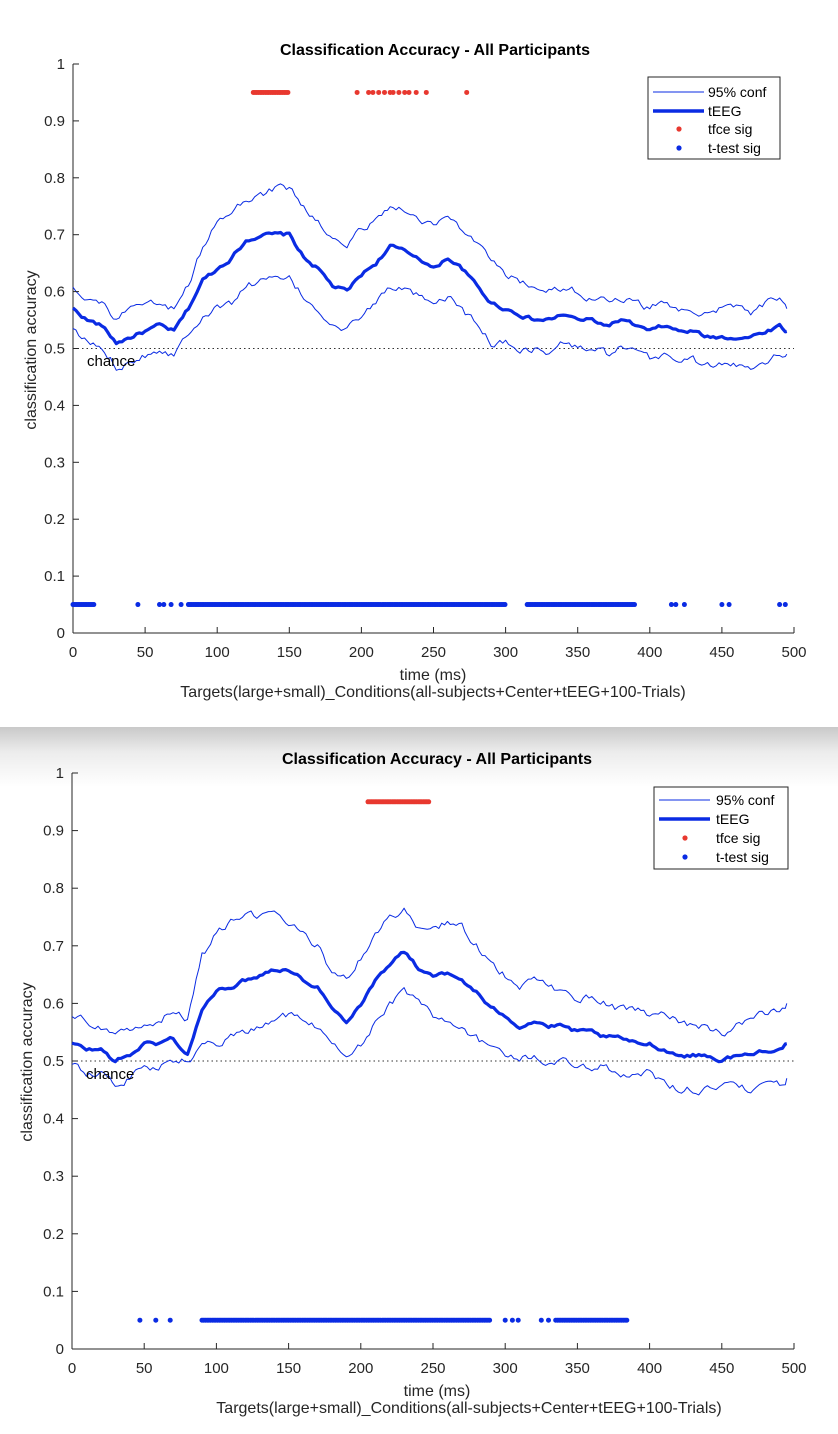 This screenshot has width=838, height=1434. Describe the element at coordinates (721, 828) in the screenshot. I see `legend-box` at that location.